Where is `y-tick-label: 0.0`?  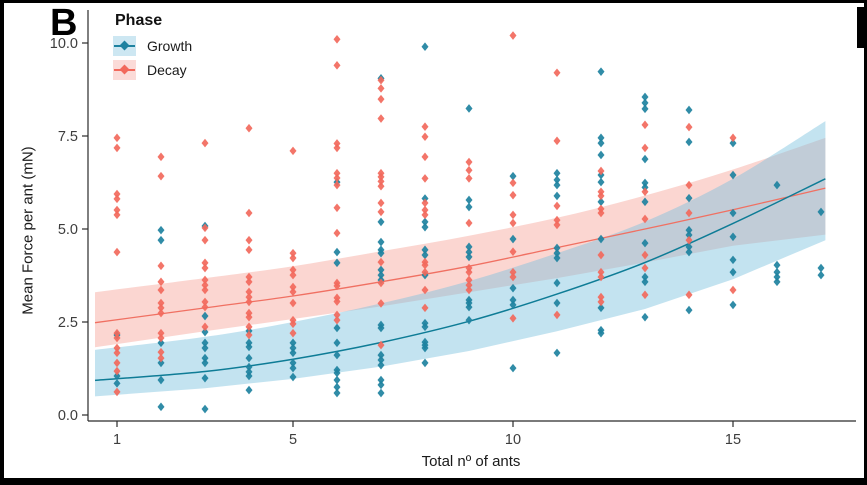 y-tick-label: 0.0 is located at coordinates (68, 416).